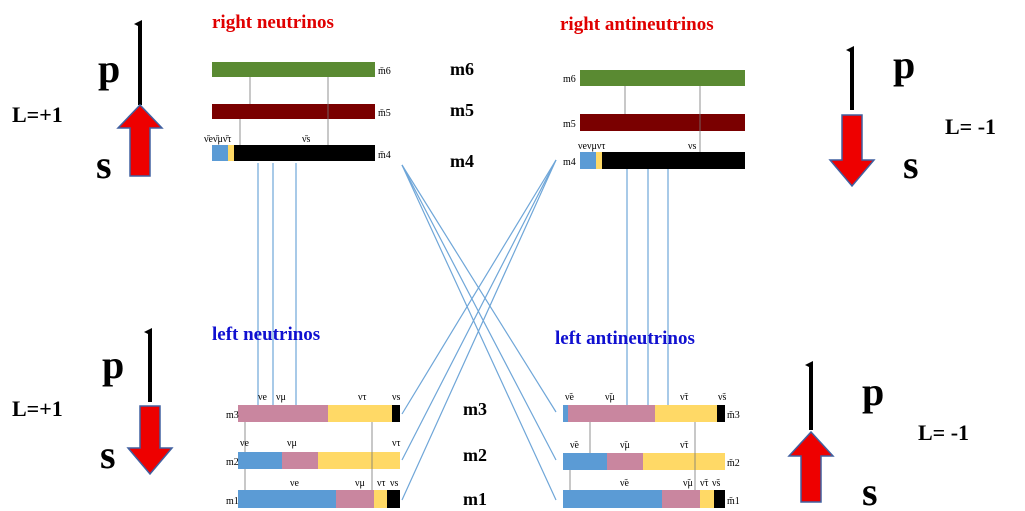  I want to click on bar-label: m6, so click(569, 79).